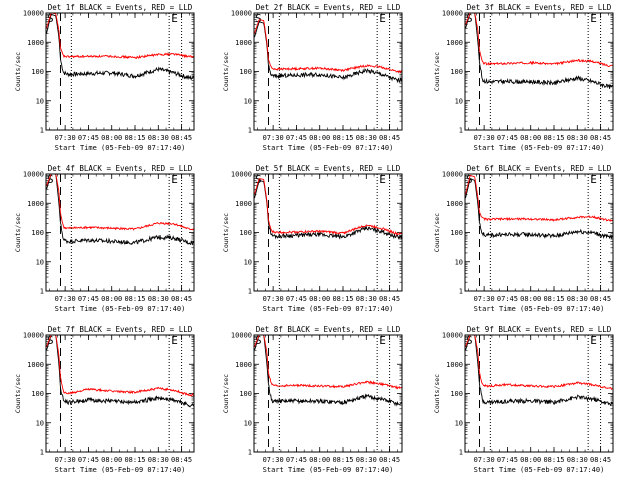 Image resolution: width=640 pixels, height=480 pixels. I want to click on panel-title: Det 2f BLACK = Events, RED = LLD, so click(328, 7).